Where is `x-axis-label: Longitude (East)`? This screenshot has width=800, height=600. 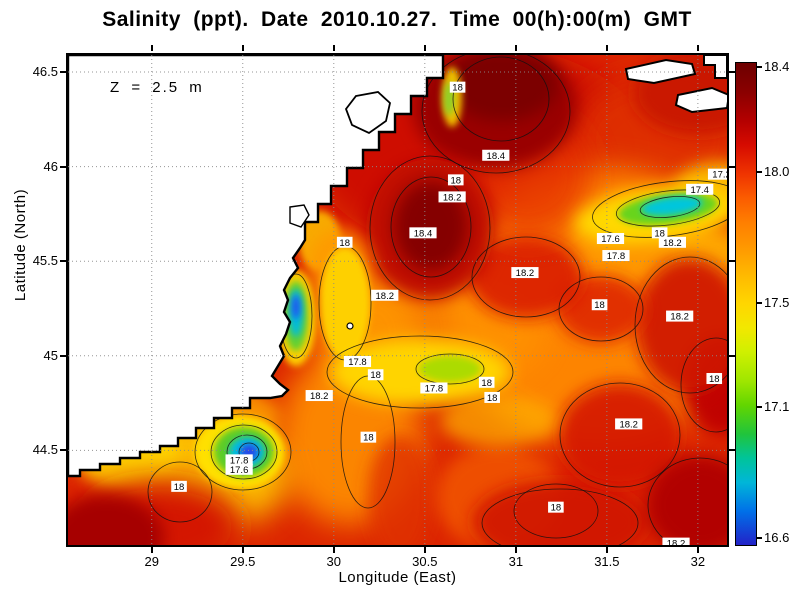
x-axis-label: Longitude (East) is located at coordinates (397, 577).